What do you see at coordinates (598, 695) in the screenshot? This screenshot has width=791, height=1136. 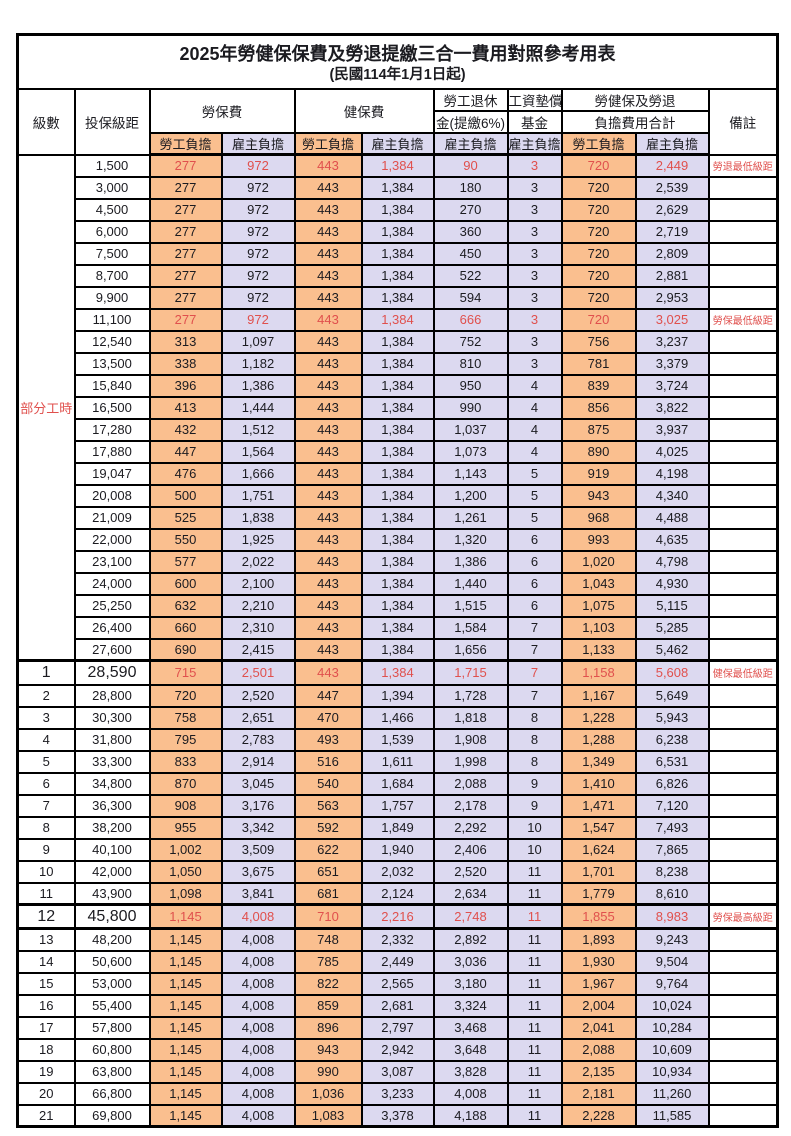 I see `total-employee-cell: 1,167` at bounding box center [598, 695].